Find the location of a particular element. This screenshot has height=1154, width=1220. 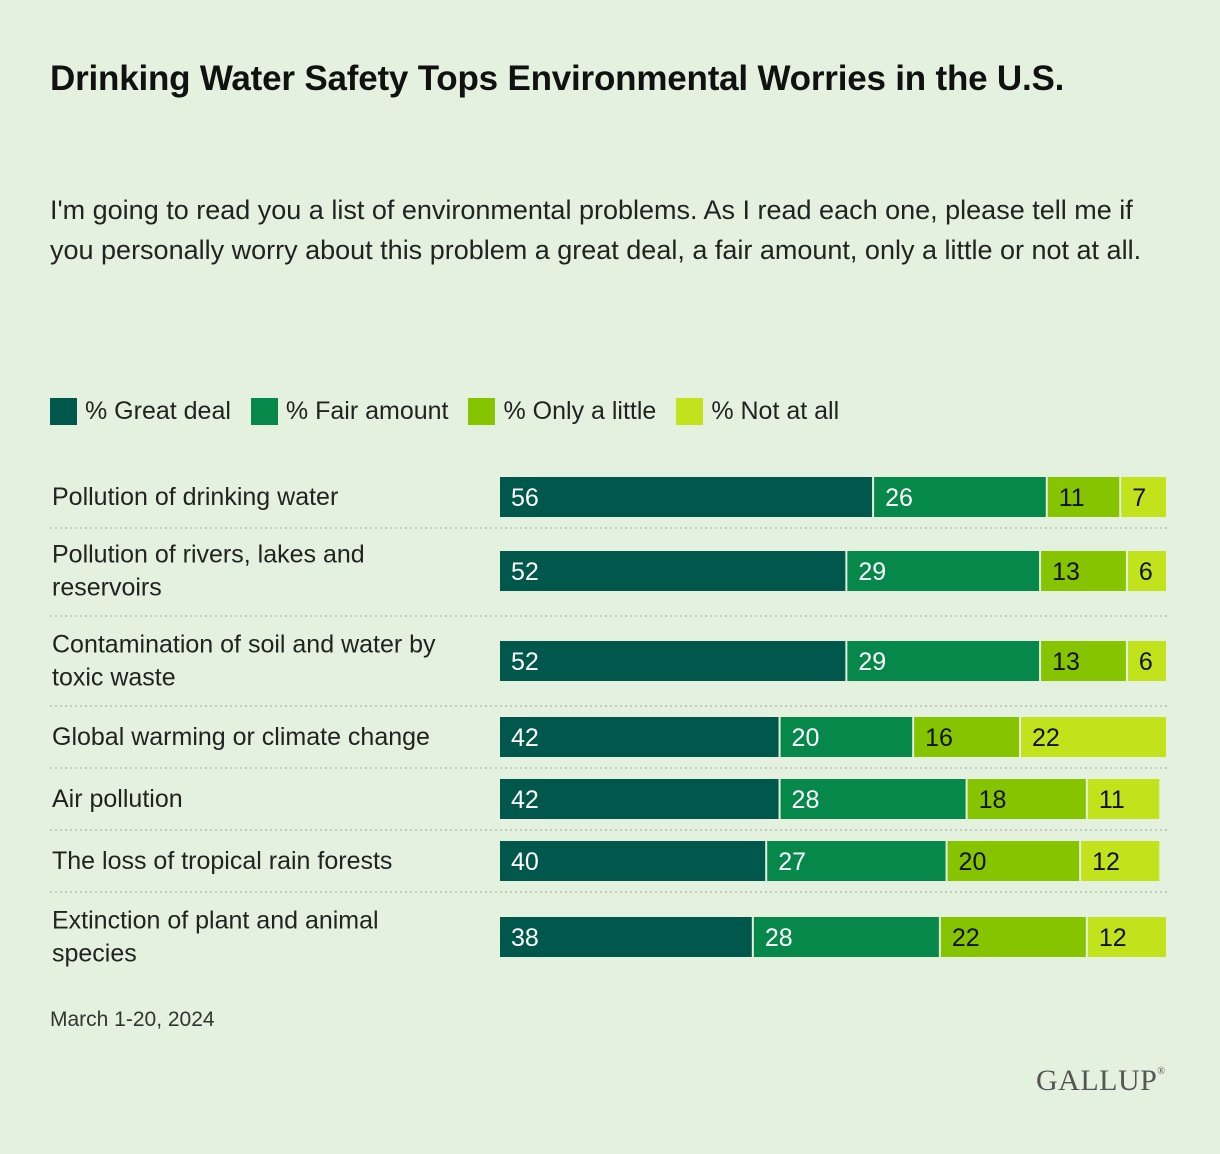

legend-swatch-only-a-little is located at coordinates (482, 411).